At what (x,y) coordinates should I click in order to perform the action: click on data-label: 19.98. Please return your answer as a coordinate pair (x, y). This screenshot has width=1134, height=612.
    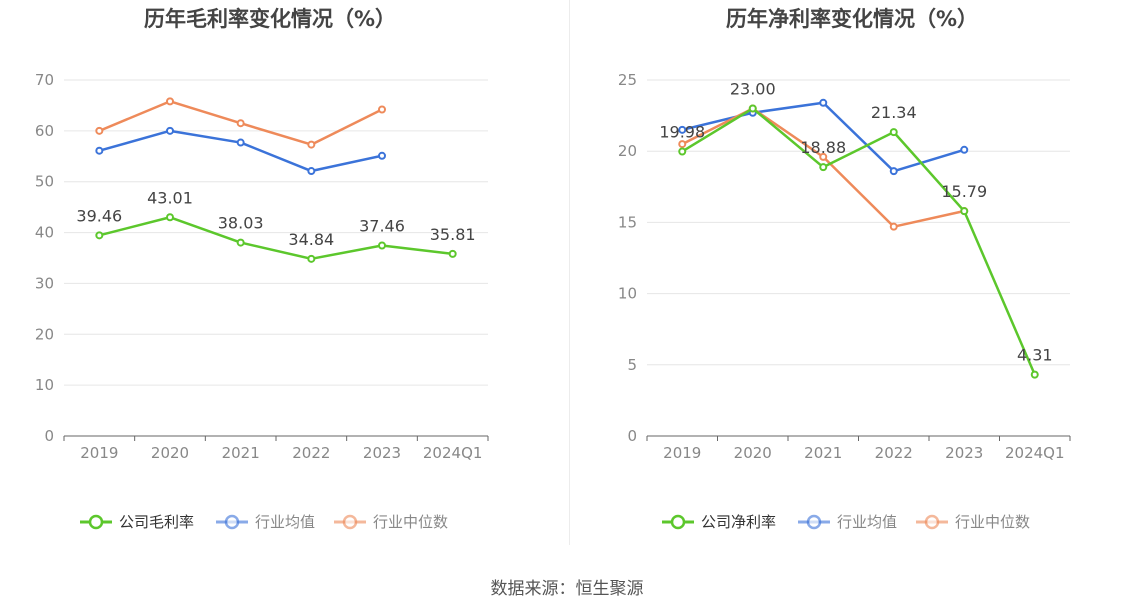
    Looking at the image, I should click on (682, 131).